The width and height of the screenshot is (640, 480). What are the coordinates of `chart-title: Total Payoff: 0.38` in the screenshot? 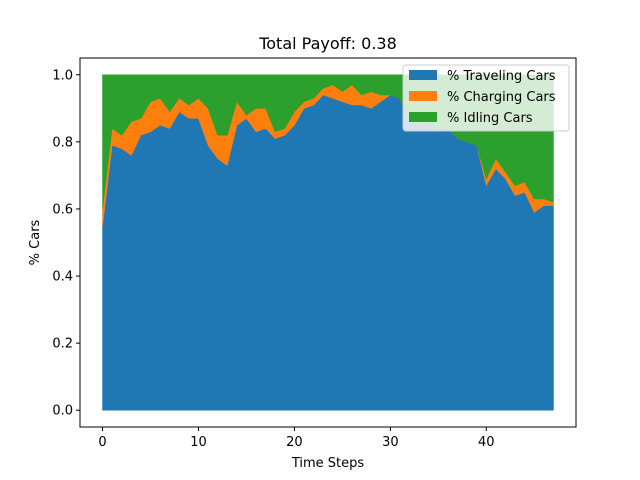 It's located at (327, 43).